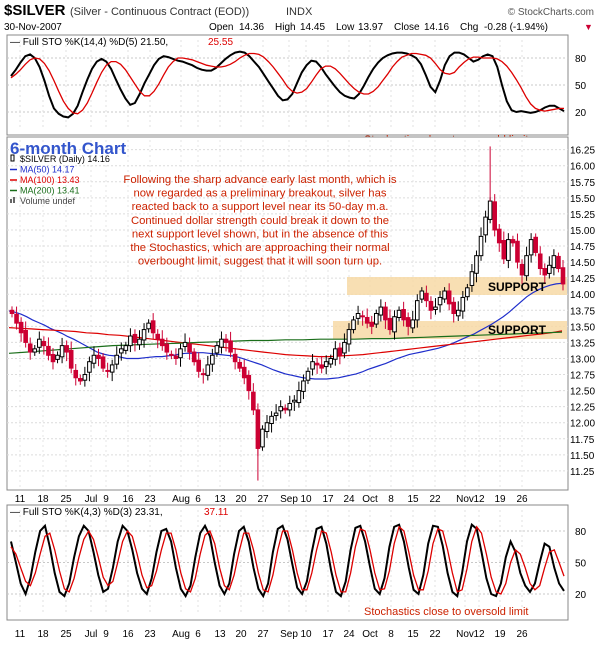 The height and width of the screenshot is (649, 598). What do you see at coordinates (50, 191) in the screenshot?
I see `legend-entry: MA(200) 13.41` at bounding box center [50, 191].